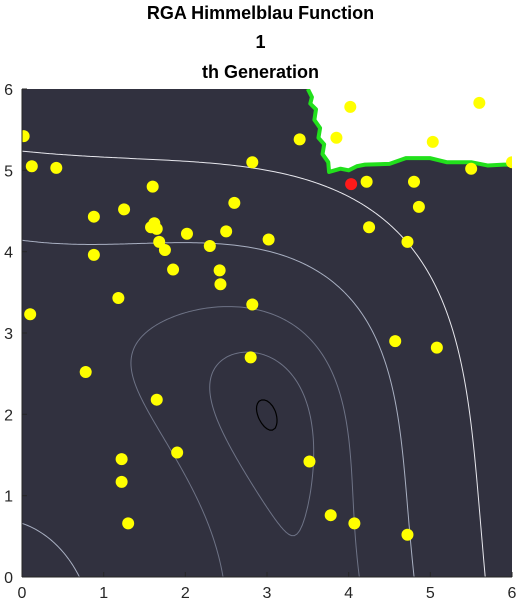 The height and width of the screenshot is (610, 521). I want to click on chart-title-line-3: th Generation, so click(260, 72).